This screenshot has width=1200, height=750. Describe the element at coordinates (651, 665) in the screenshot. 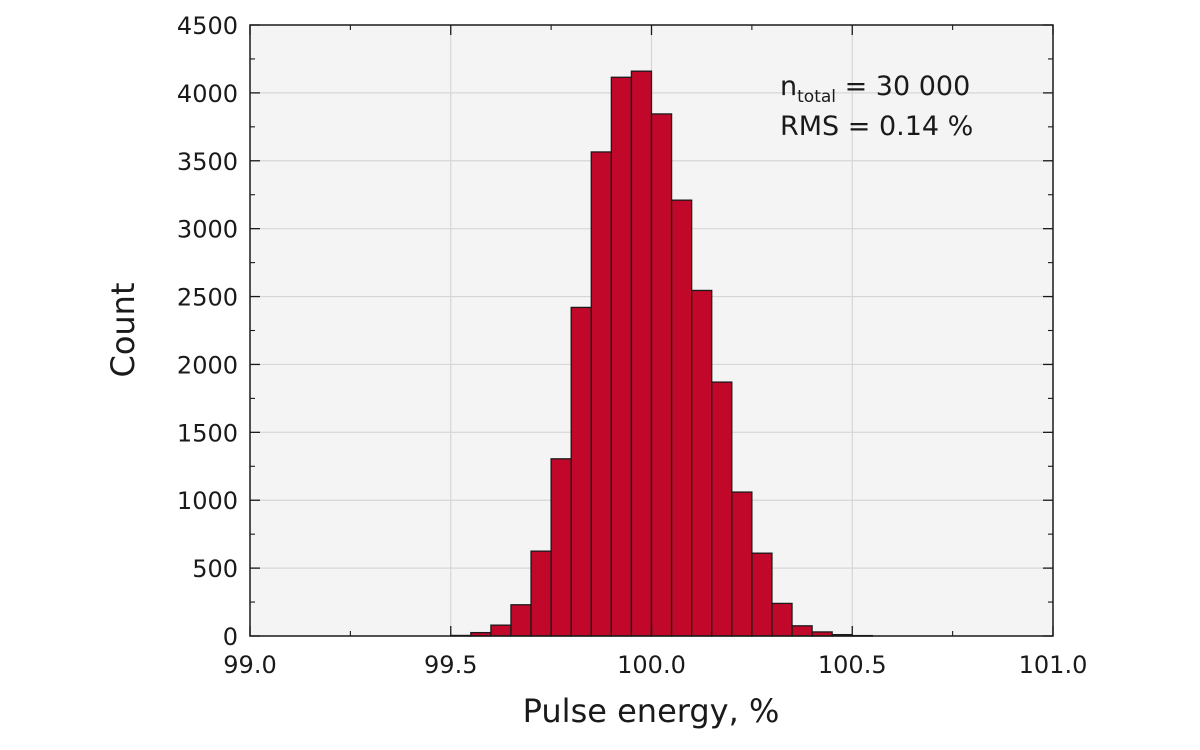

I see `x-tick-label: 100.0` at that location.